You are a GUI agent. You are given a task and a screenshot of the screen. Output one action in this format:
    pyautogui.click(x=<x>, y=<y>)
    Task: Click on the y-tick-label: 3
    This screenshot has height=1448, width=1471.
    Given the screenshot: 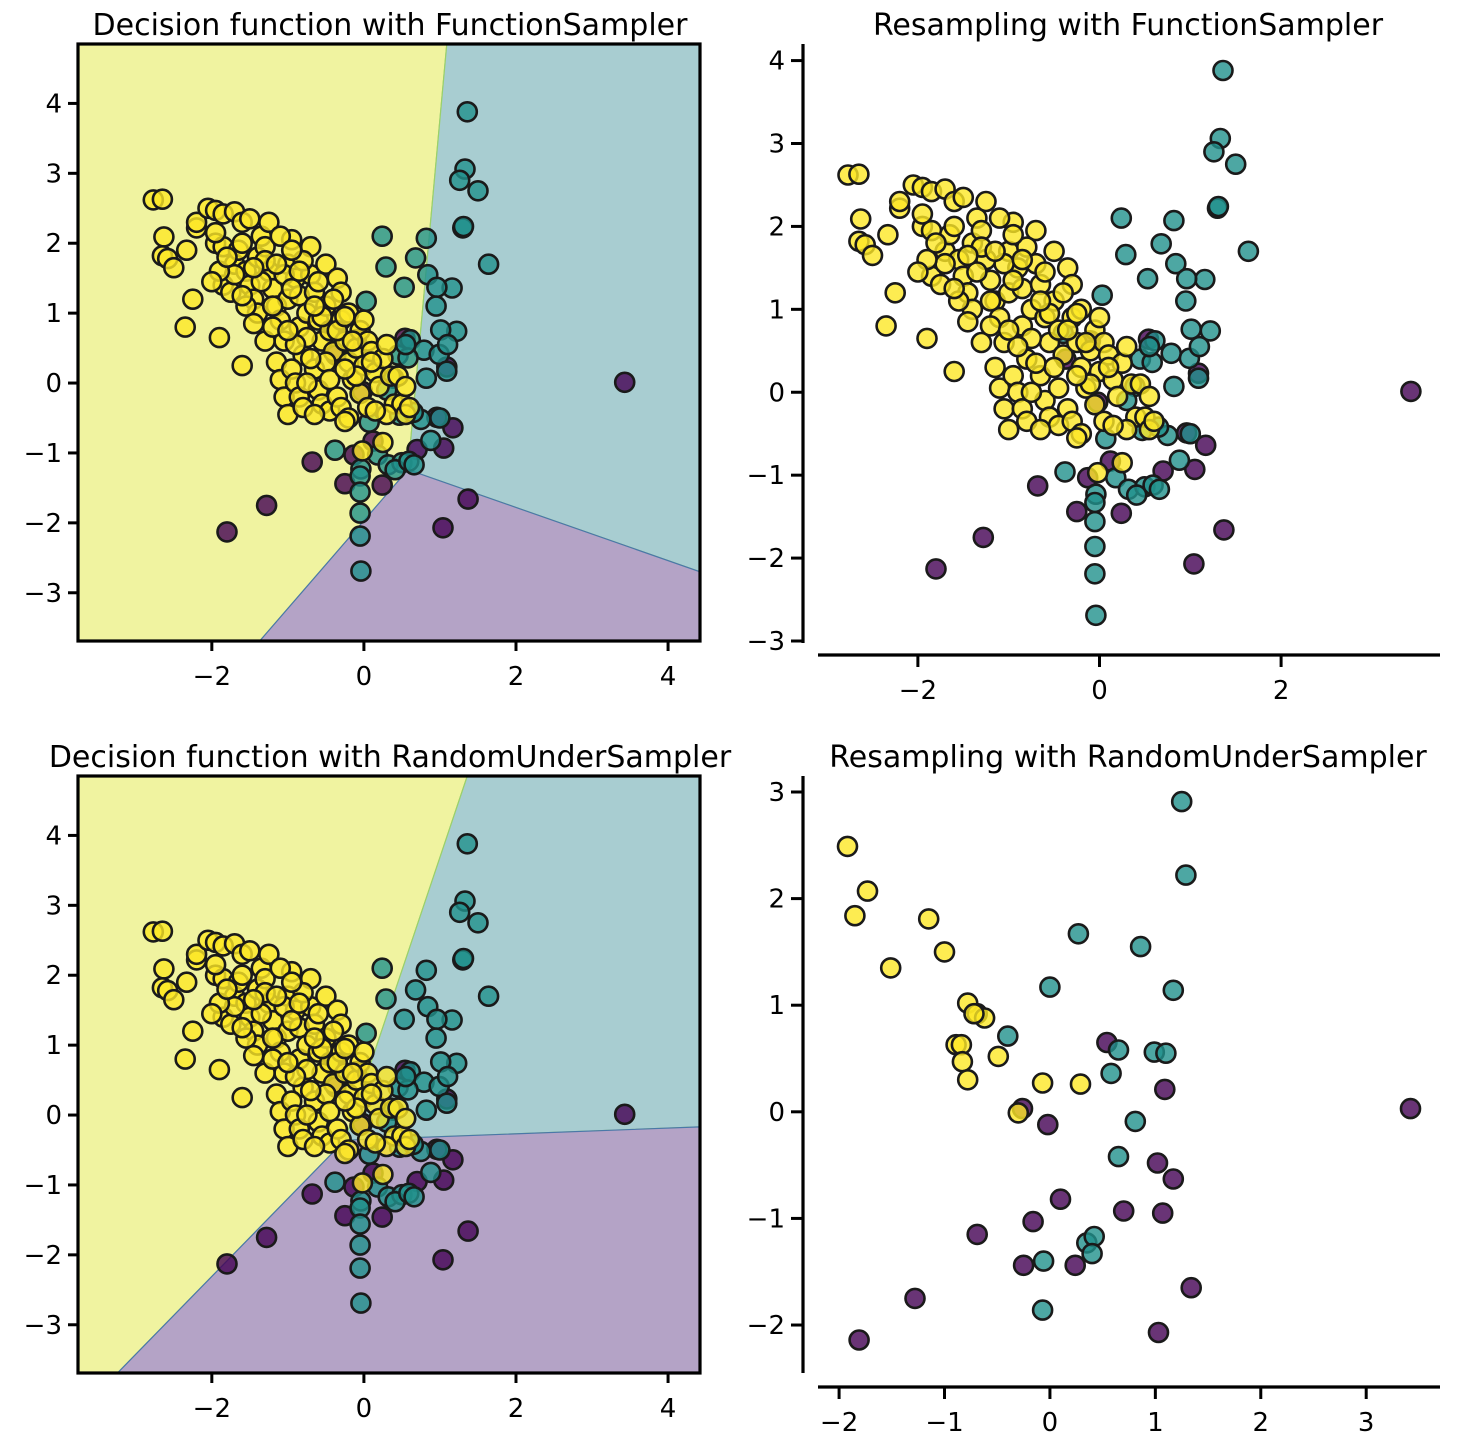 What is the action you would take?
    pyautogui.click(x=776, y=793)
    